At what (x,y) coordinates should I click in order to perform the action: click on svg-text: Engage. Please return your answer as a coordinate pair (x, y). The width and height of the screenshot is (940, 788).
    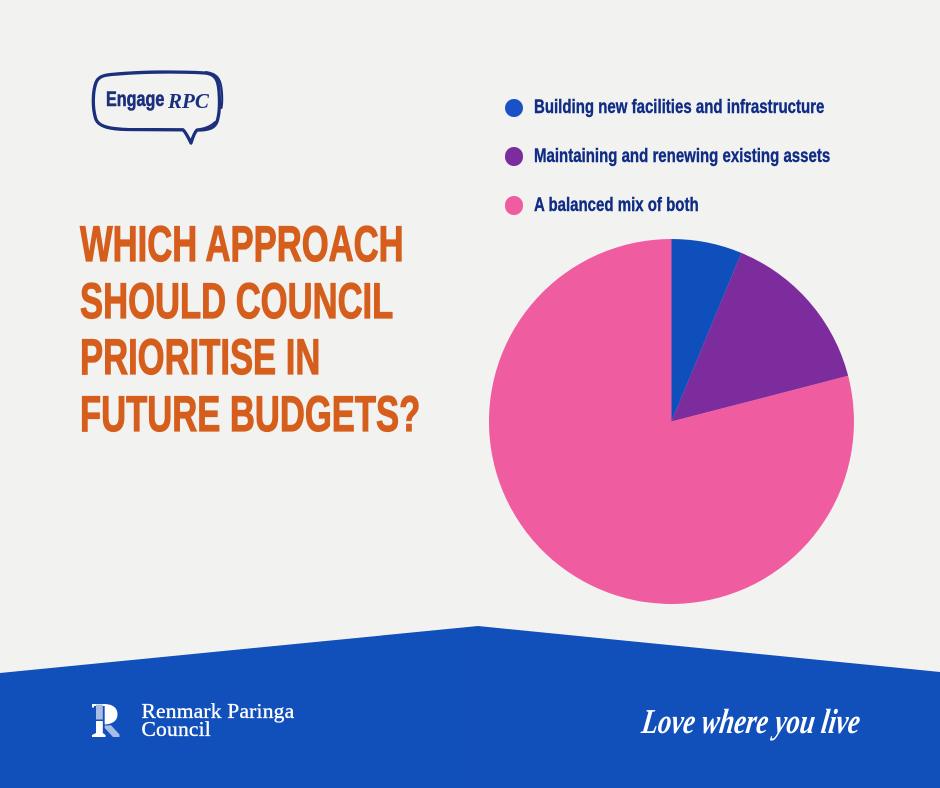
    Looking at the image, I should click on (135, 99).